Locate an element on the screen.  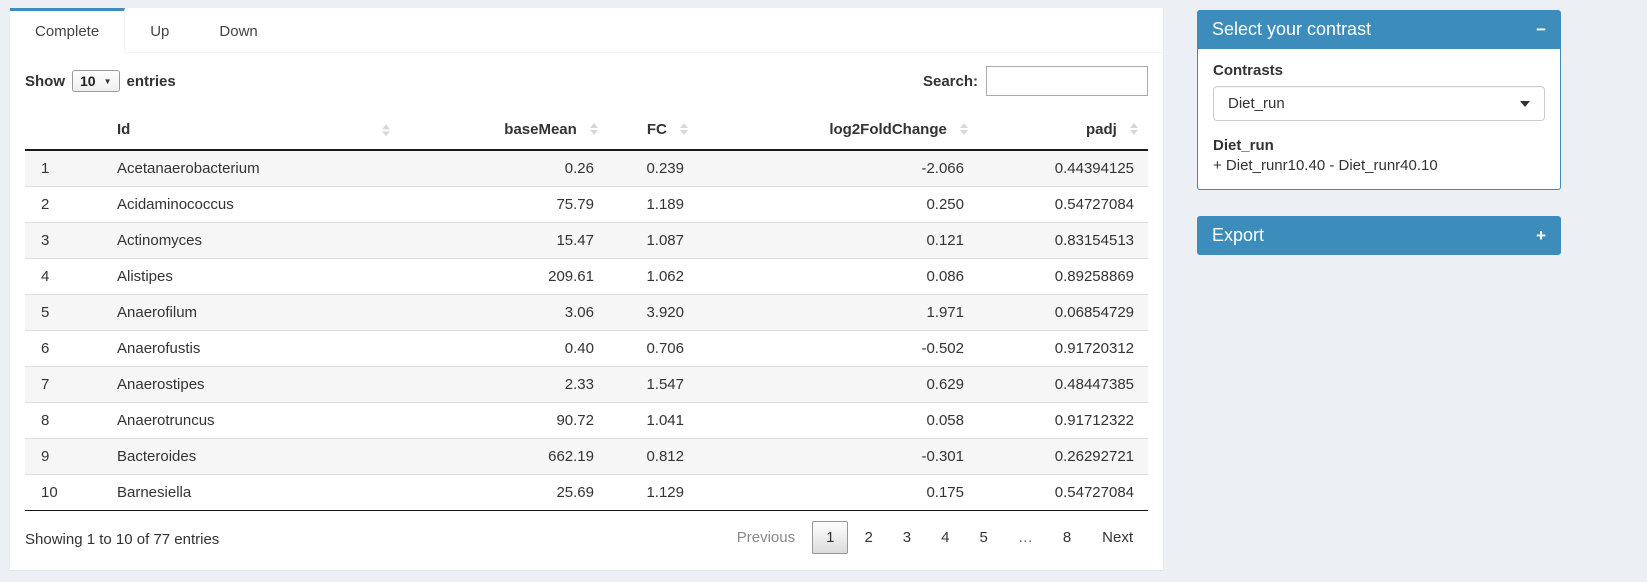
table-row: 10 Barnesiella 25.69 1.129 0.175 0.54727084 is located at coordinates (586, 492).